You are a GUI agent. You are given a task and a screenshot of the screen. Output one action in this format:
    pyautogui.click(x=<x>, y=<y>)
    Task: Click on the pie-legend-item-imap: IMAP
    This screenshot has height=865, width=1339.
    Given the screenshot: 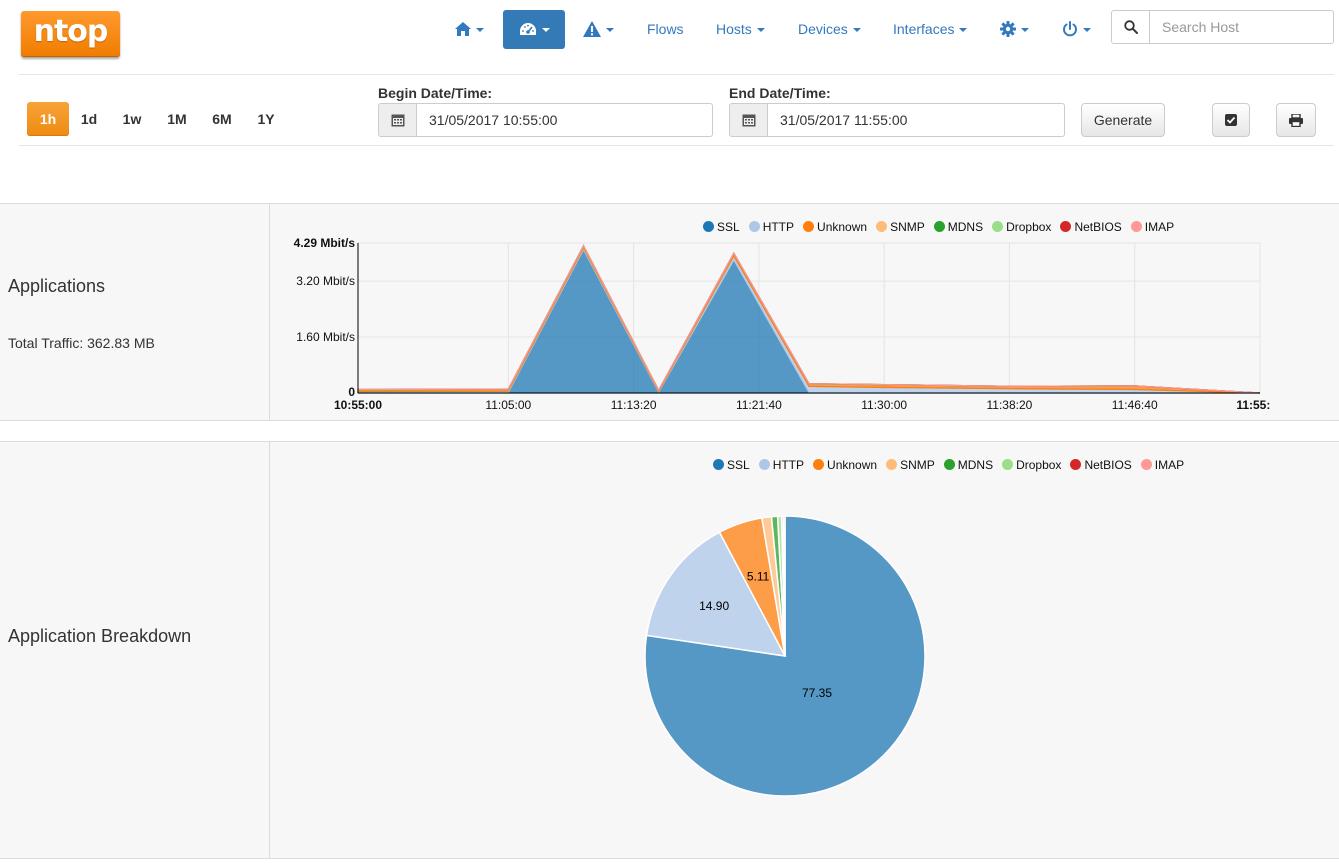 What is the action you would take?
    pyautogui.click(x=1162, y=465)
    